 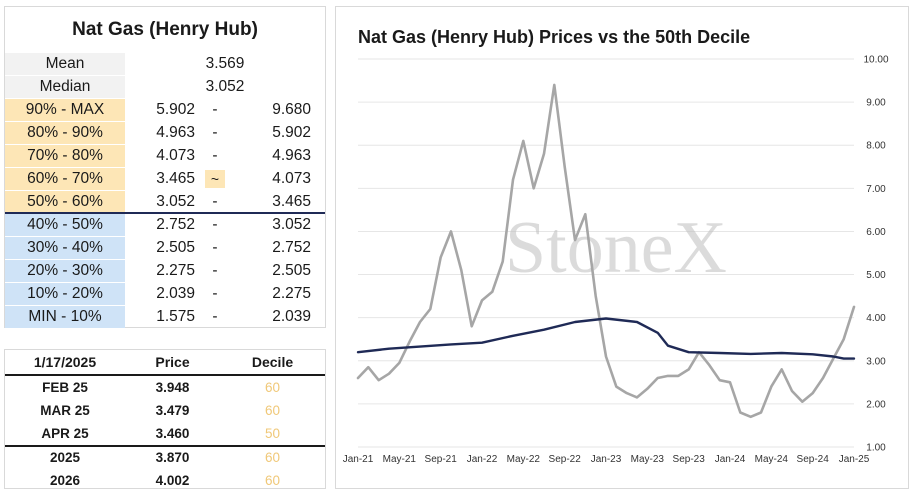 I want to click on forward-contract: APR 25, so click(x=65, y=433).